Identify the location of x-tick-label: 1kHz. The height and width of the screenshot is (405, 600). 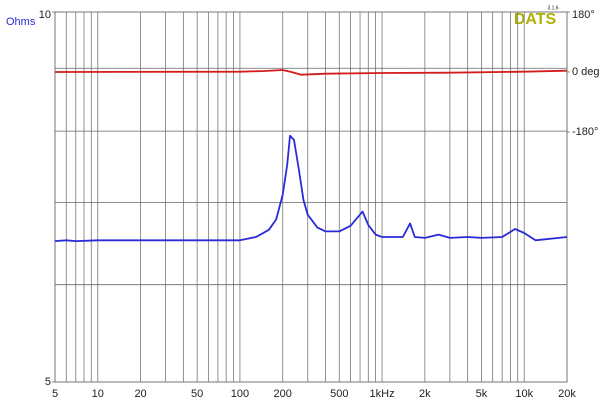
(382, 394).